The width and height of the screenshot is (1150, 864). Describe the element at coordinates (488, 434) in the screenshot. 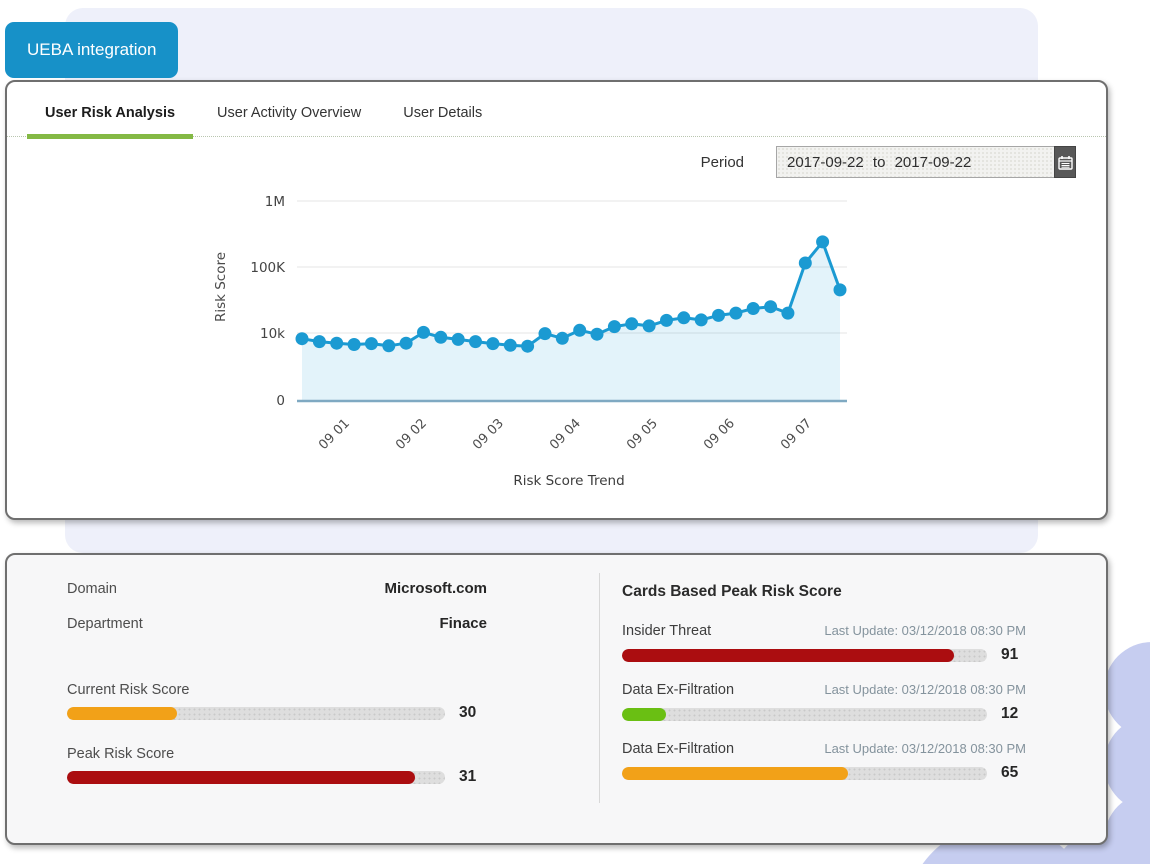

I see `svg-text: 09 03` at that location.